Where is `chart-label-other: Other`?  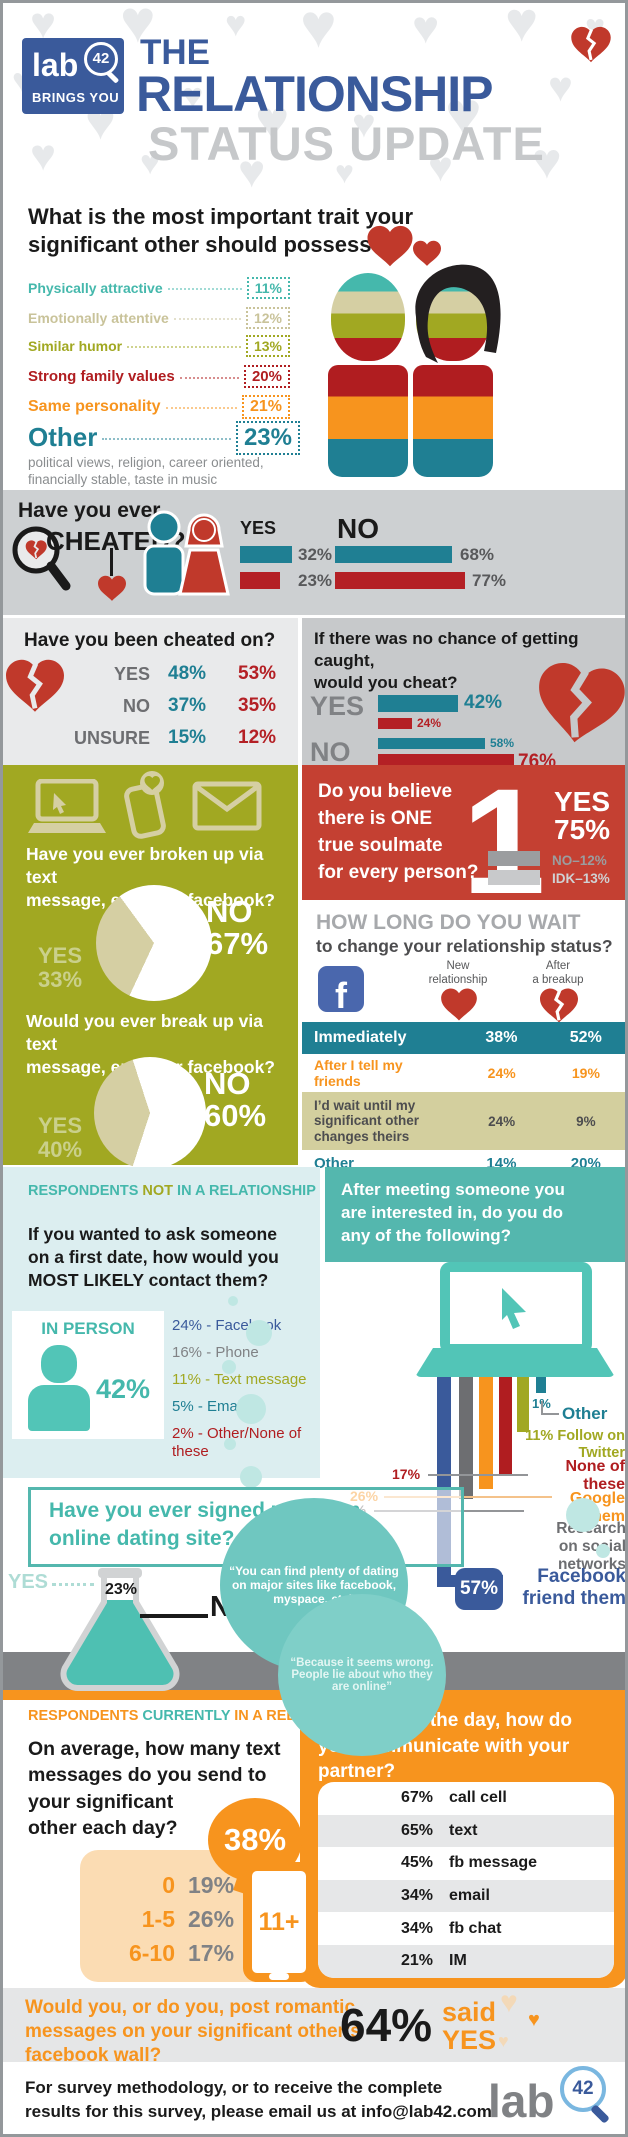 chart-label-other: Other is located at coordinates (585, 1413).